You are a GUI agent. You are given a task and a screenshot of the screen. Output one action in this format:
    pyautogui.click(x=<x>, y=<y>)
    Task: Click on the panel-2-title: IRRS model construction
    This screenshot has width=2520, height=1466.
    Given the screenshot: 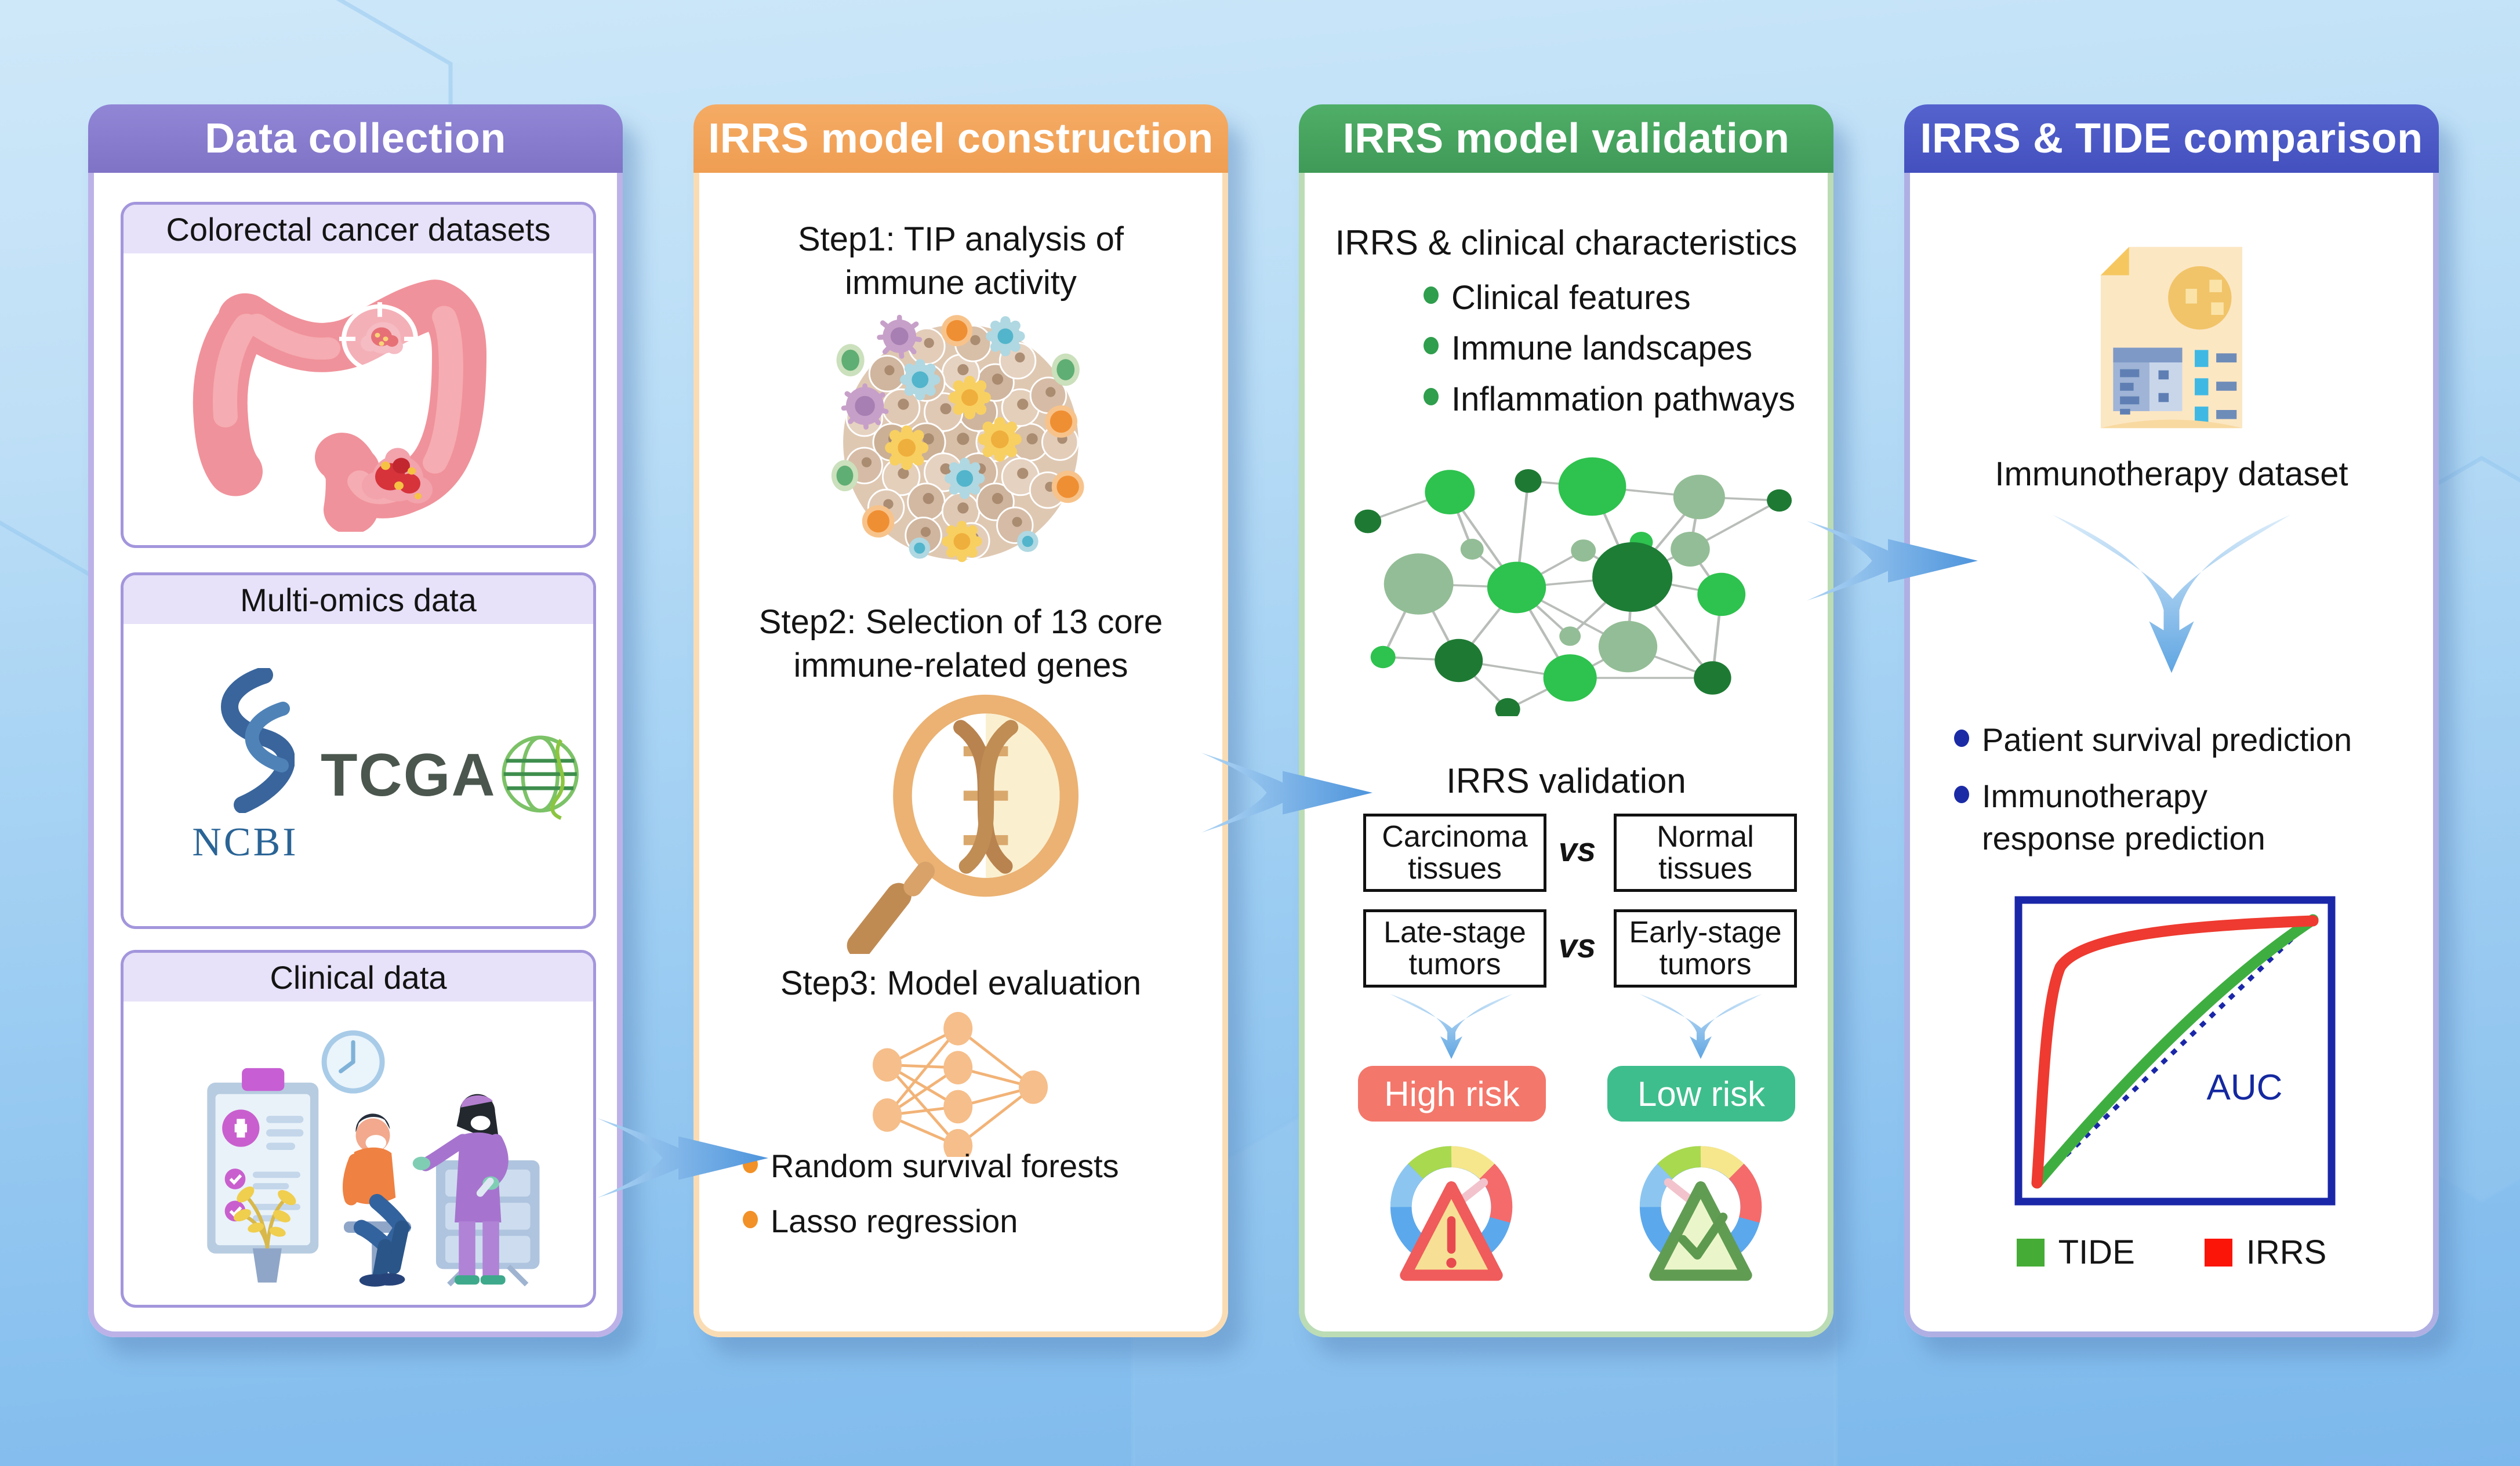 What is the action you would take?
    pyautogui.click(x=961, y=138)
    